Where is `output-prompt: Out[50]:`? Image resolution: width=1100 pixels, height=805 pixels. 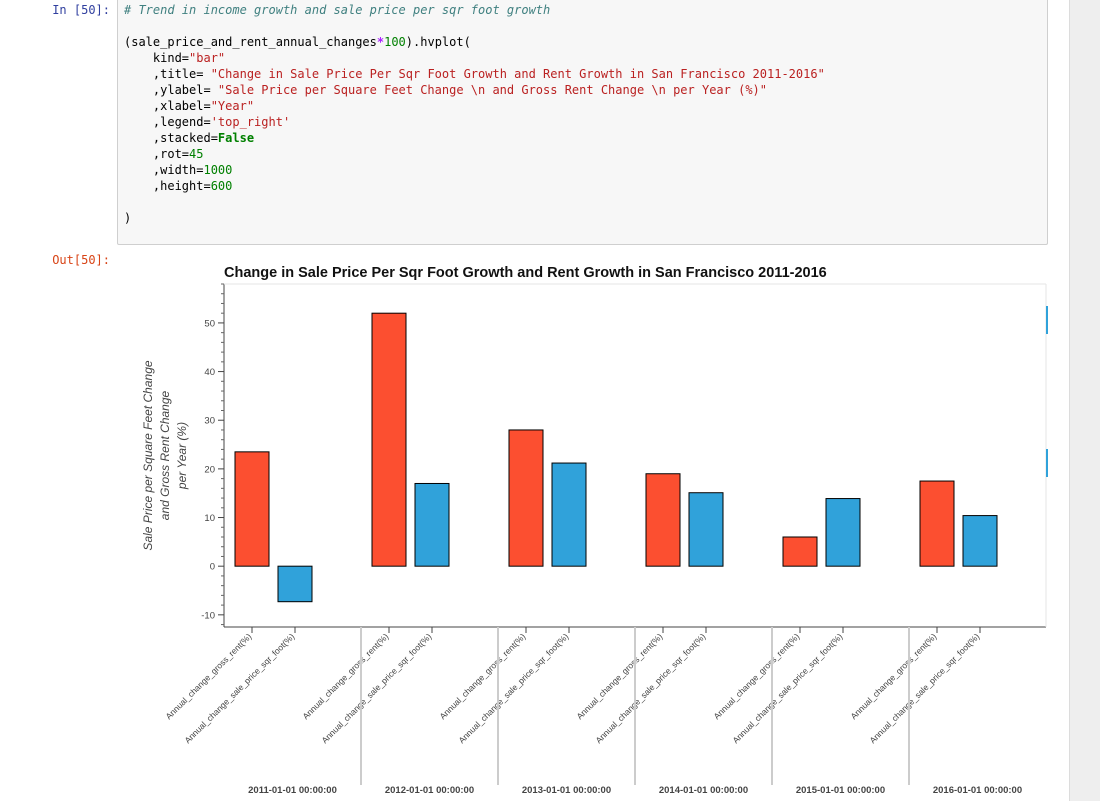
output-prompt: Out[50]: is located at coordinates (81, 260).